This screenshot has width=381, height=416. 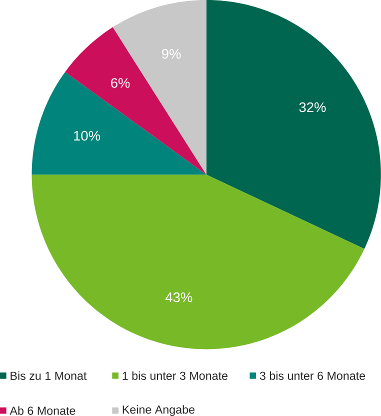 What do you see at coordinates (87, 135) in the screenshot?
I see `data-label: 10%` at bounding box center [87, 135].